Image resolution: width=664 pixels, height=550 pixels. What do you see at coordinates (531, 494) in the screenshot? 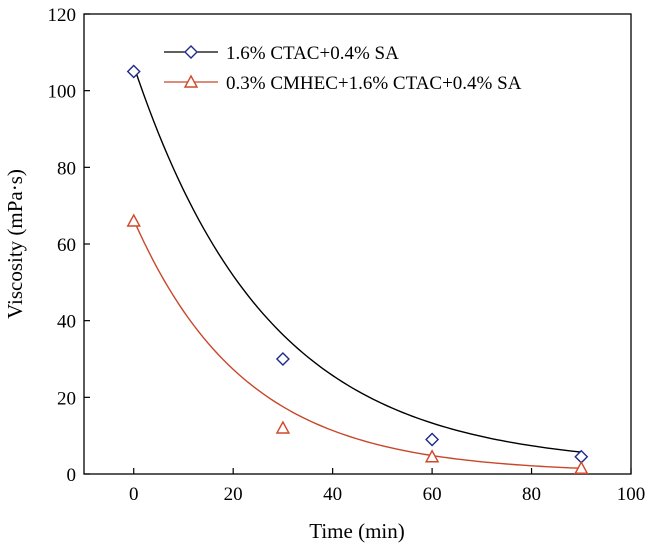
I see `x-tick-label: 80` at bounding box center [531, 494].